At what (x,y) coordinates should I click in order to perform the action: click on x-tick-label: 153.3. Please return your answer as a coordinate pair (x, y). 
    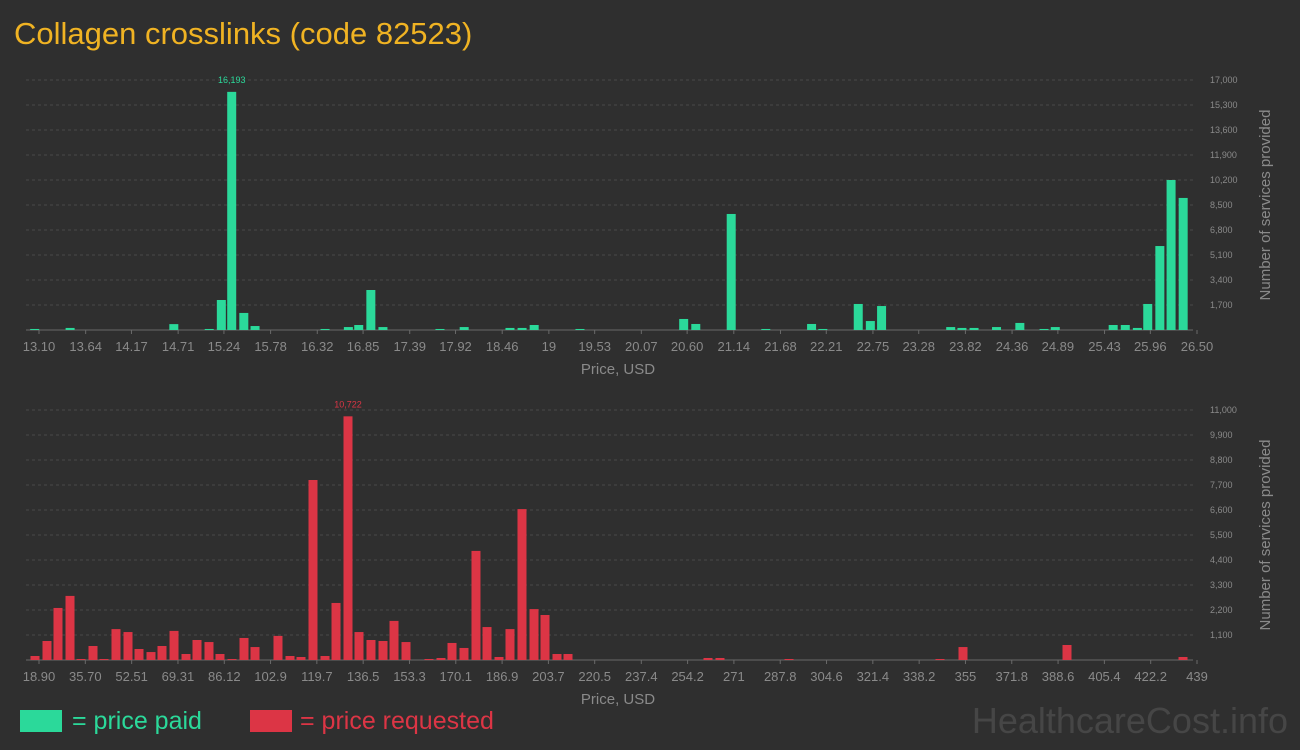
    Looking at the image, I should click on (409, 676).